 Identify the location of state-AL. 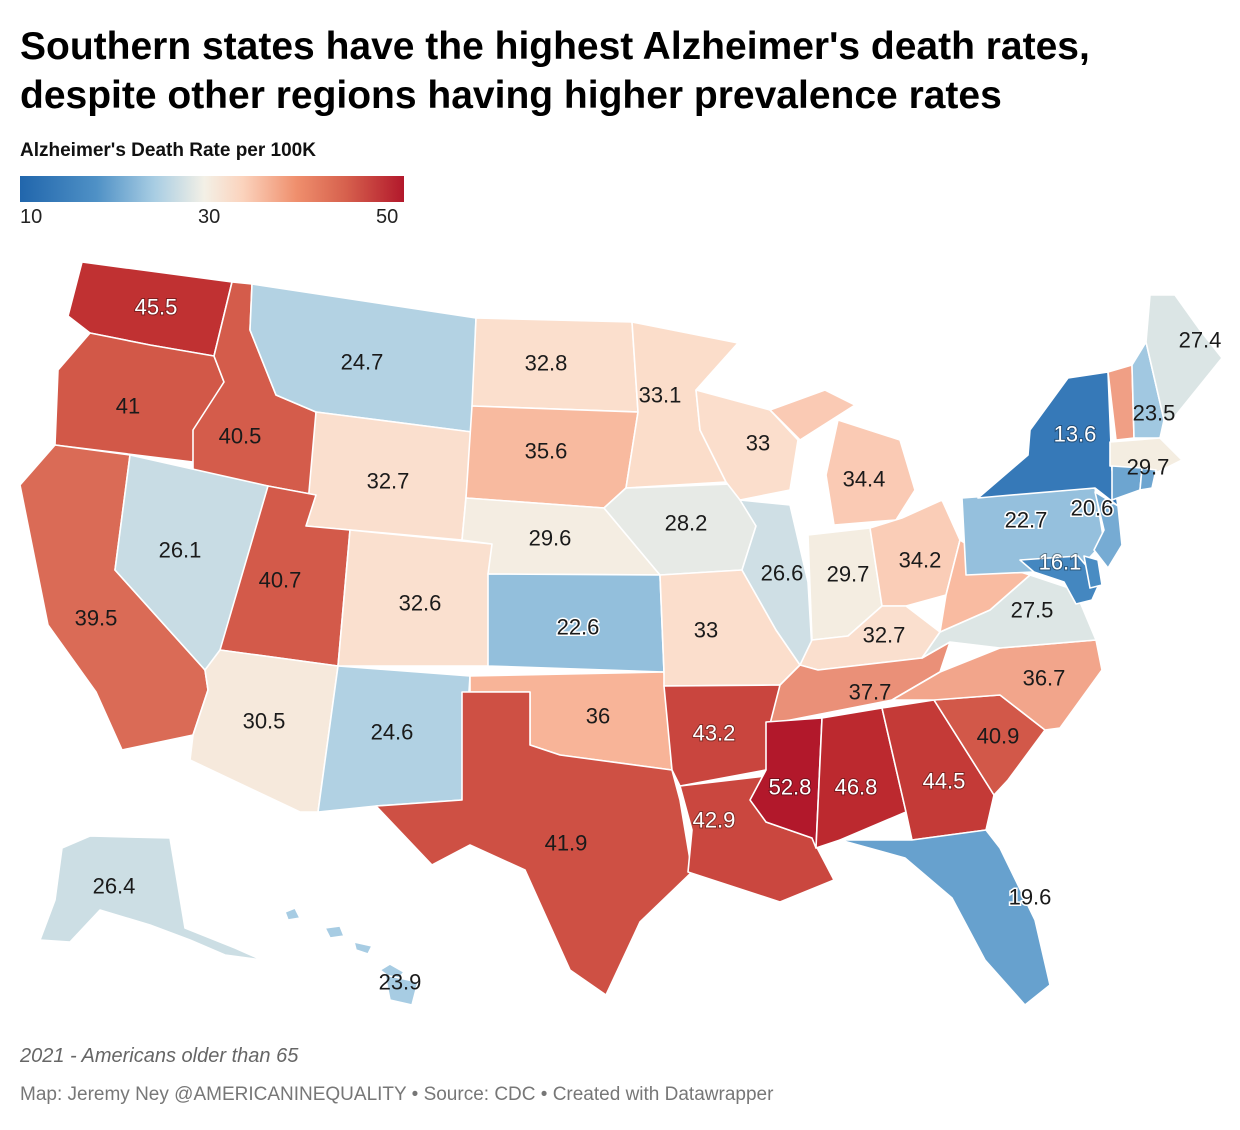
(861, 778).